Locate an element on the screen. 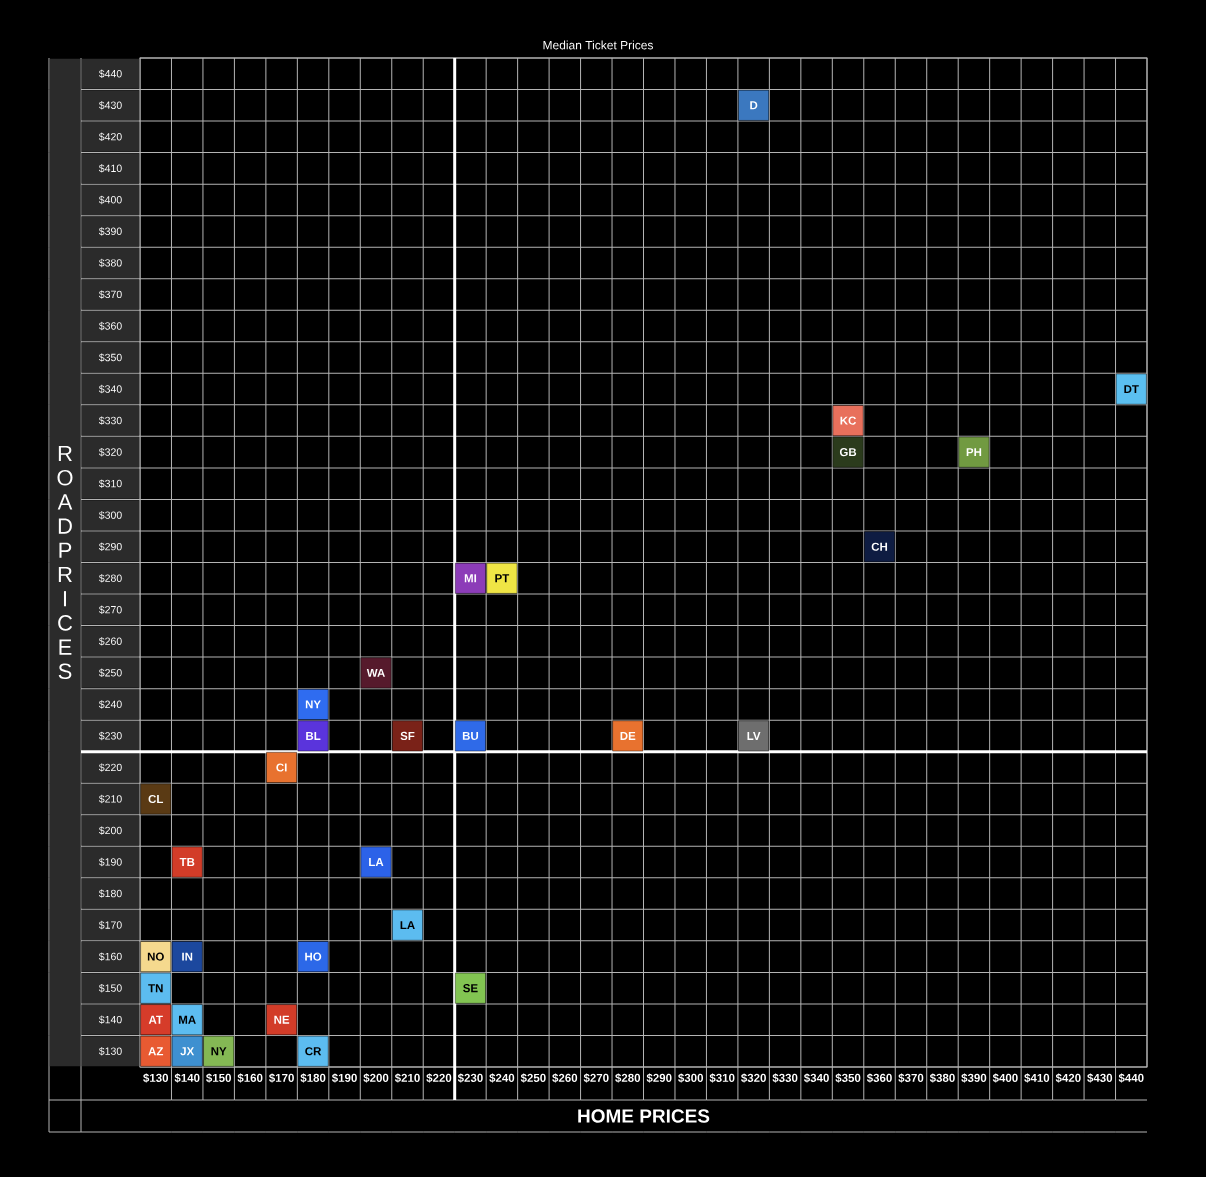 The width and height of the screenshot is (1206, 1177). y-tick-label: $240 is located at coordinates (110, 704).